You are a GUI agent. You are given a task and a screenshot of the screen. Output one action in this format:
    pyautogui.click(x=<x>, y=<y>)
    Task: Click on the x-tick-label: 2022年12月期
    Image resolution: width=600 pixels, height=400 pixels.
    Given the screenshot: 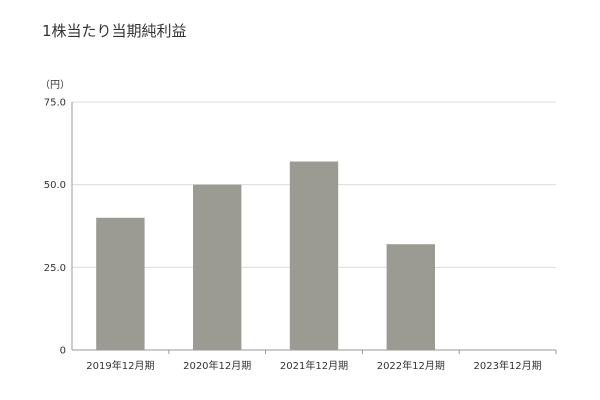 What is the action you would take?
    pyautogui.click(x=411, y=365)
    